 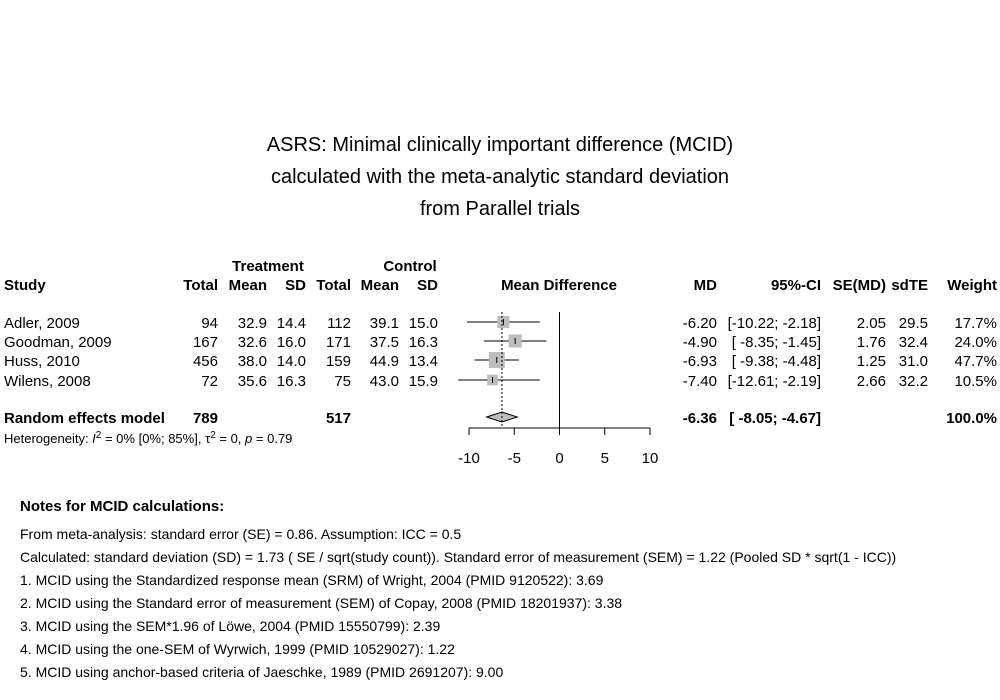 I want to click on control-sd: 15.0, so click(x=423, y=323).